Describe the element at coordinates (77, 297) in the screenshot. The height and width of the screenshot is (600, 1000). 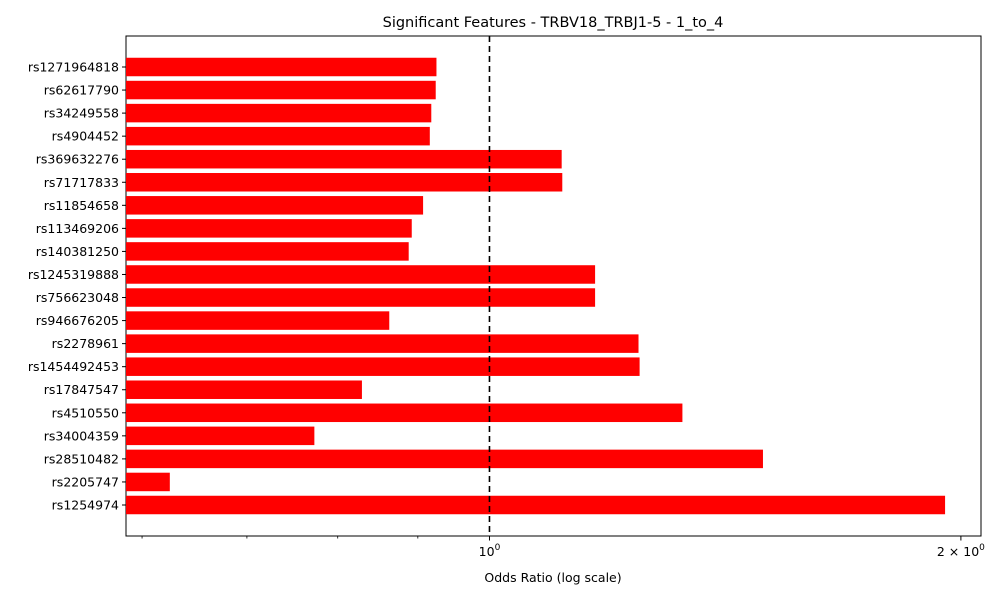
I see `y-tick-label: rs756623048` at that location.